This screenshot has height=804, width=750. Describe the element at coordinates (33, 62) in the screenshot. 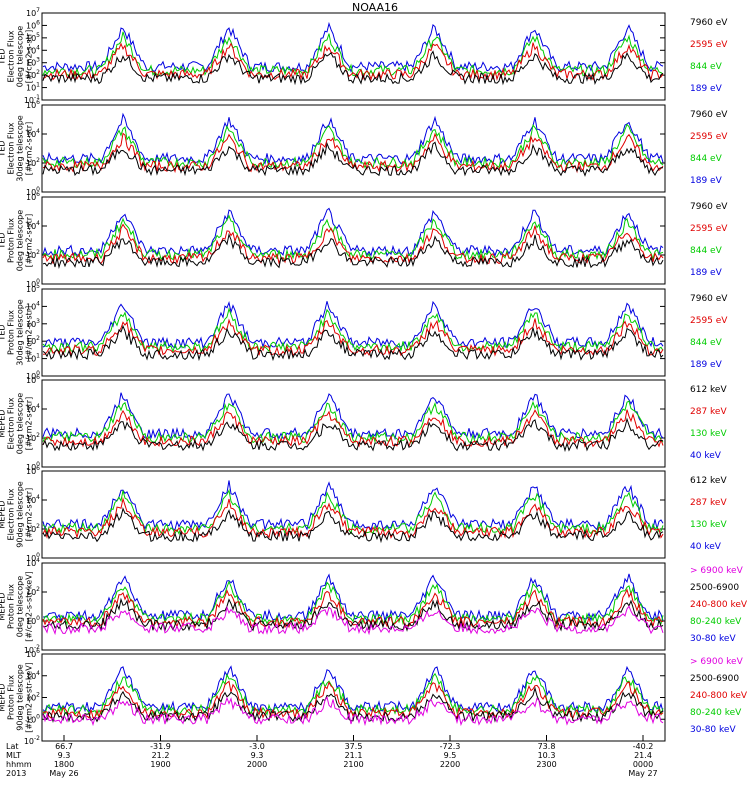

I see `y-tick-label: 10³` at that location.